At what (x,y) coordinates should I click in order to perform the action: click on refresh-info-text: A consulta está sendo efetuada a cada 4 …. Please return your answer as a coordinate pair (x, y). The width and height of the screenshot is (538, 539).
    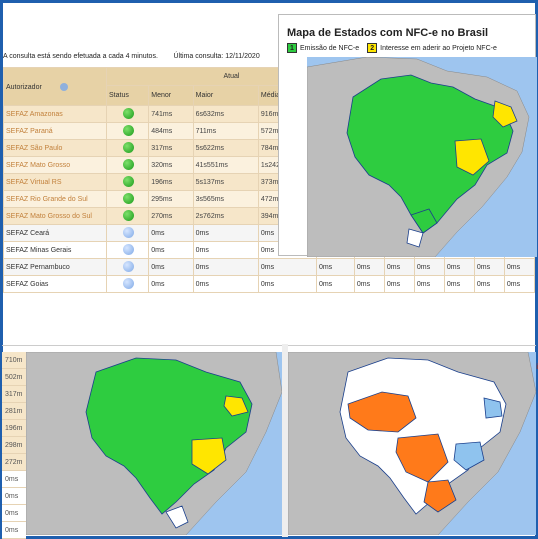
    Looking at the image, I should click on (80, 56).